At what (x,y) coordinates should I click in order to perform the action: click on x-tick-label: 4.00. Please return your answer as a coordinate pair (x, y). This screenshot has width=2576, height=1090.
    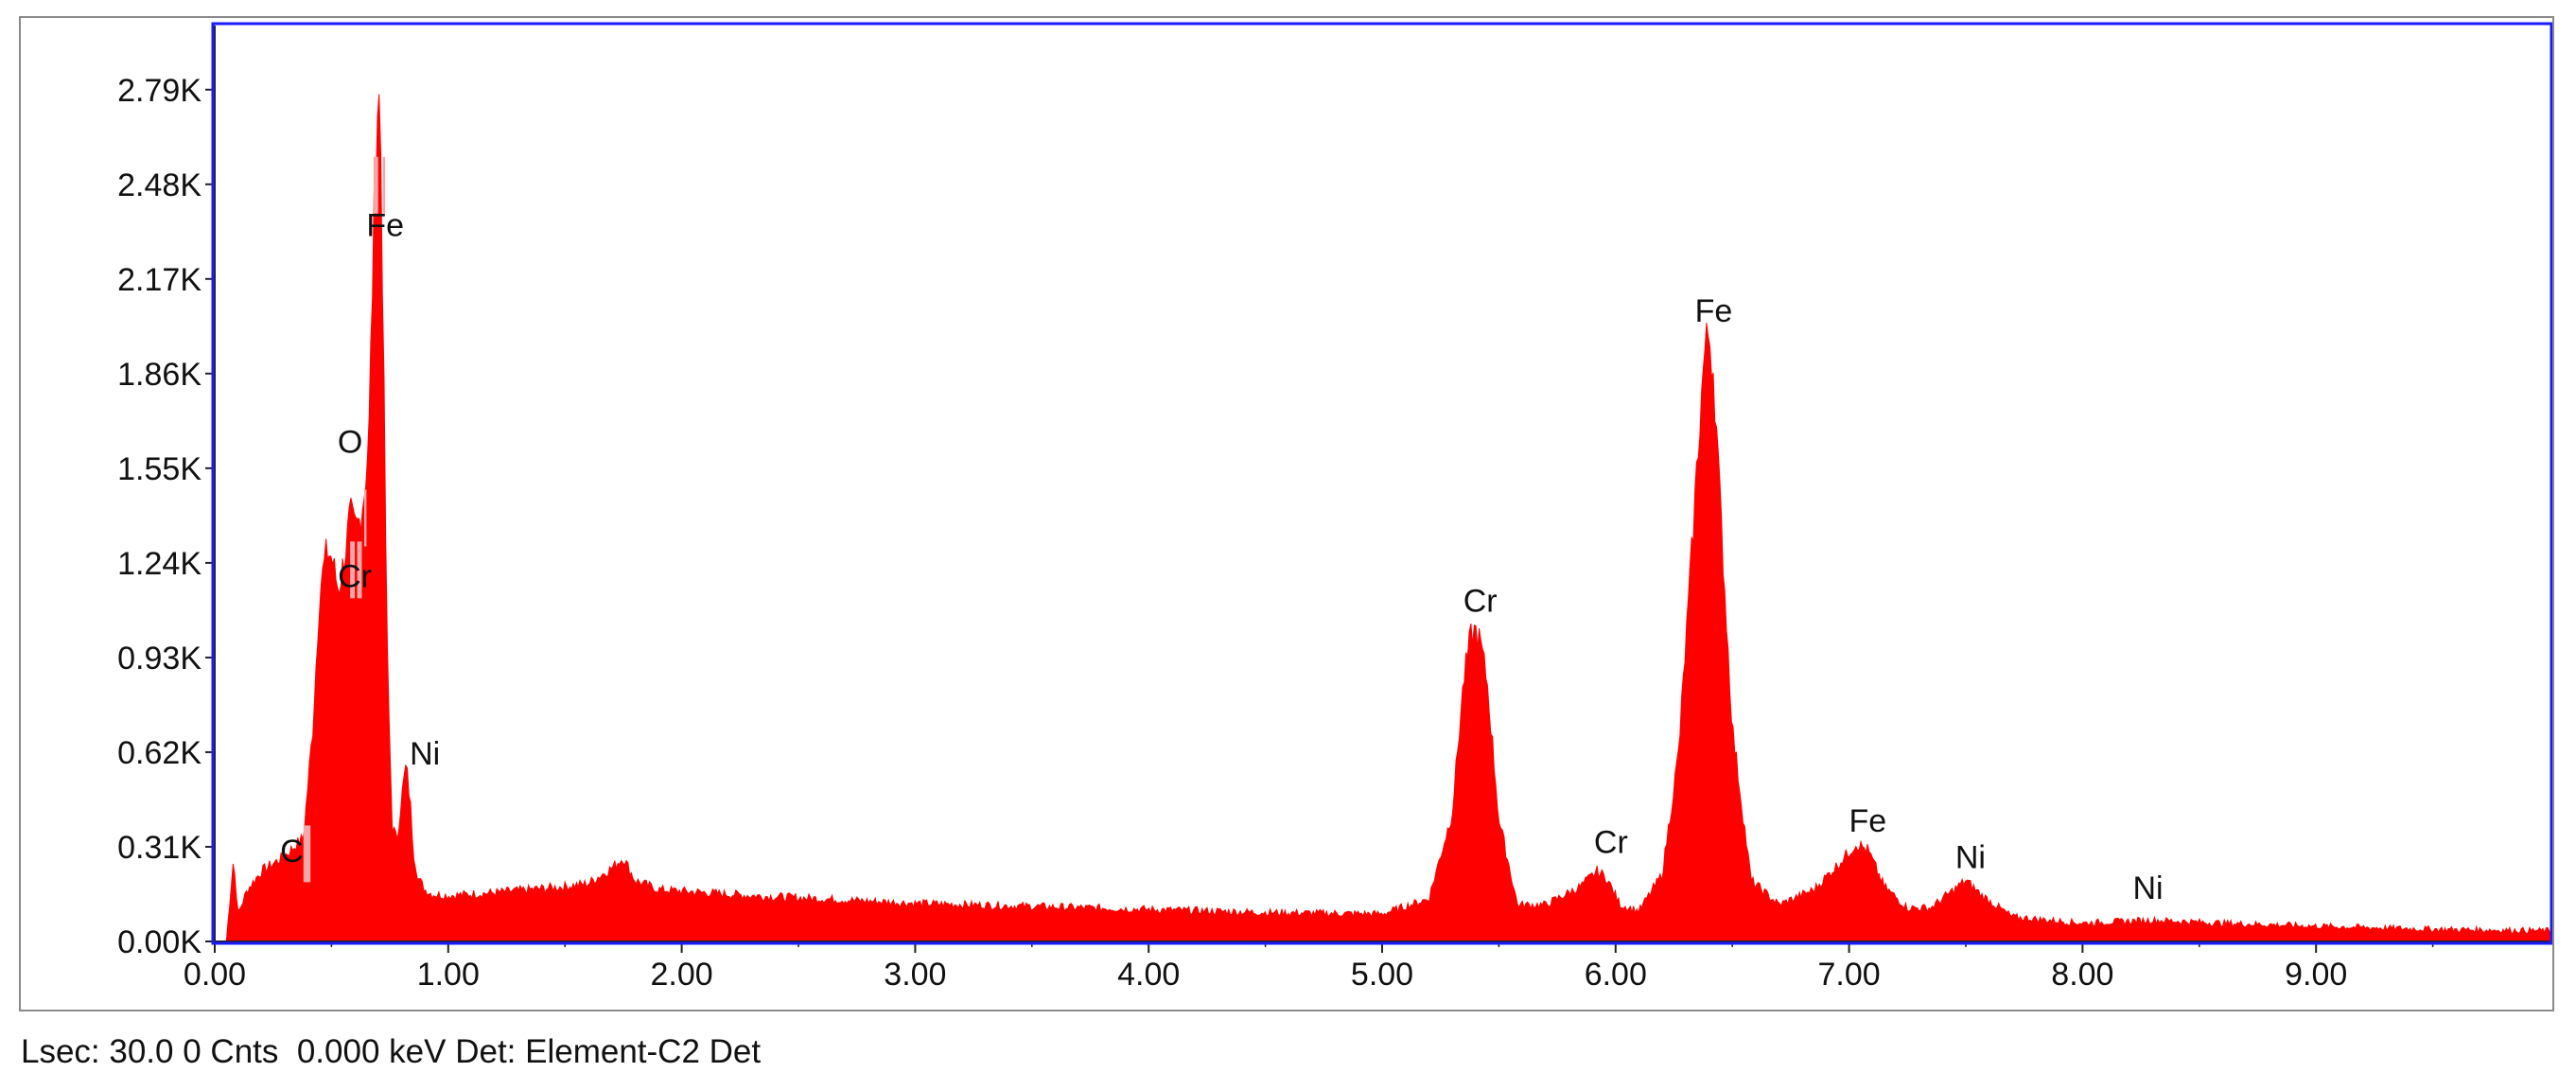
    Looking at the image, I should click on (1149, 975).